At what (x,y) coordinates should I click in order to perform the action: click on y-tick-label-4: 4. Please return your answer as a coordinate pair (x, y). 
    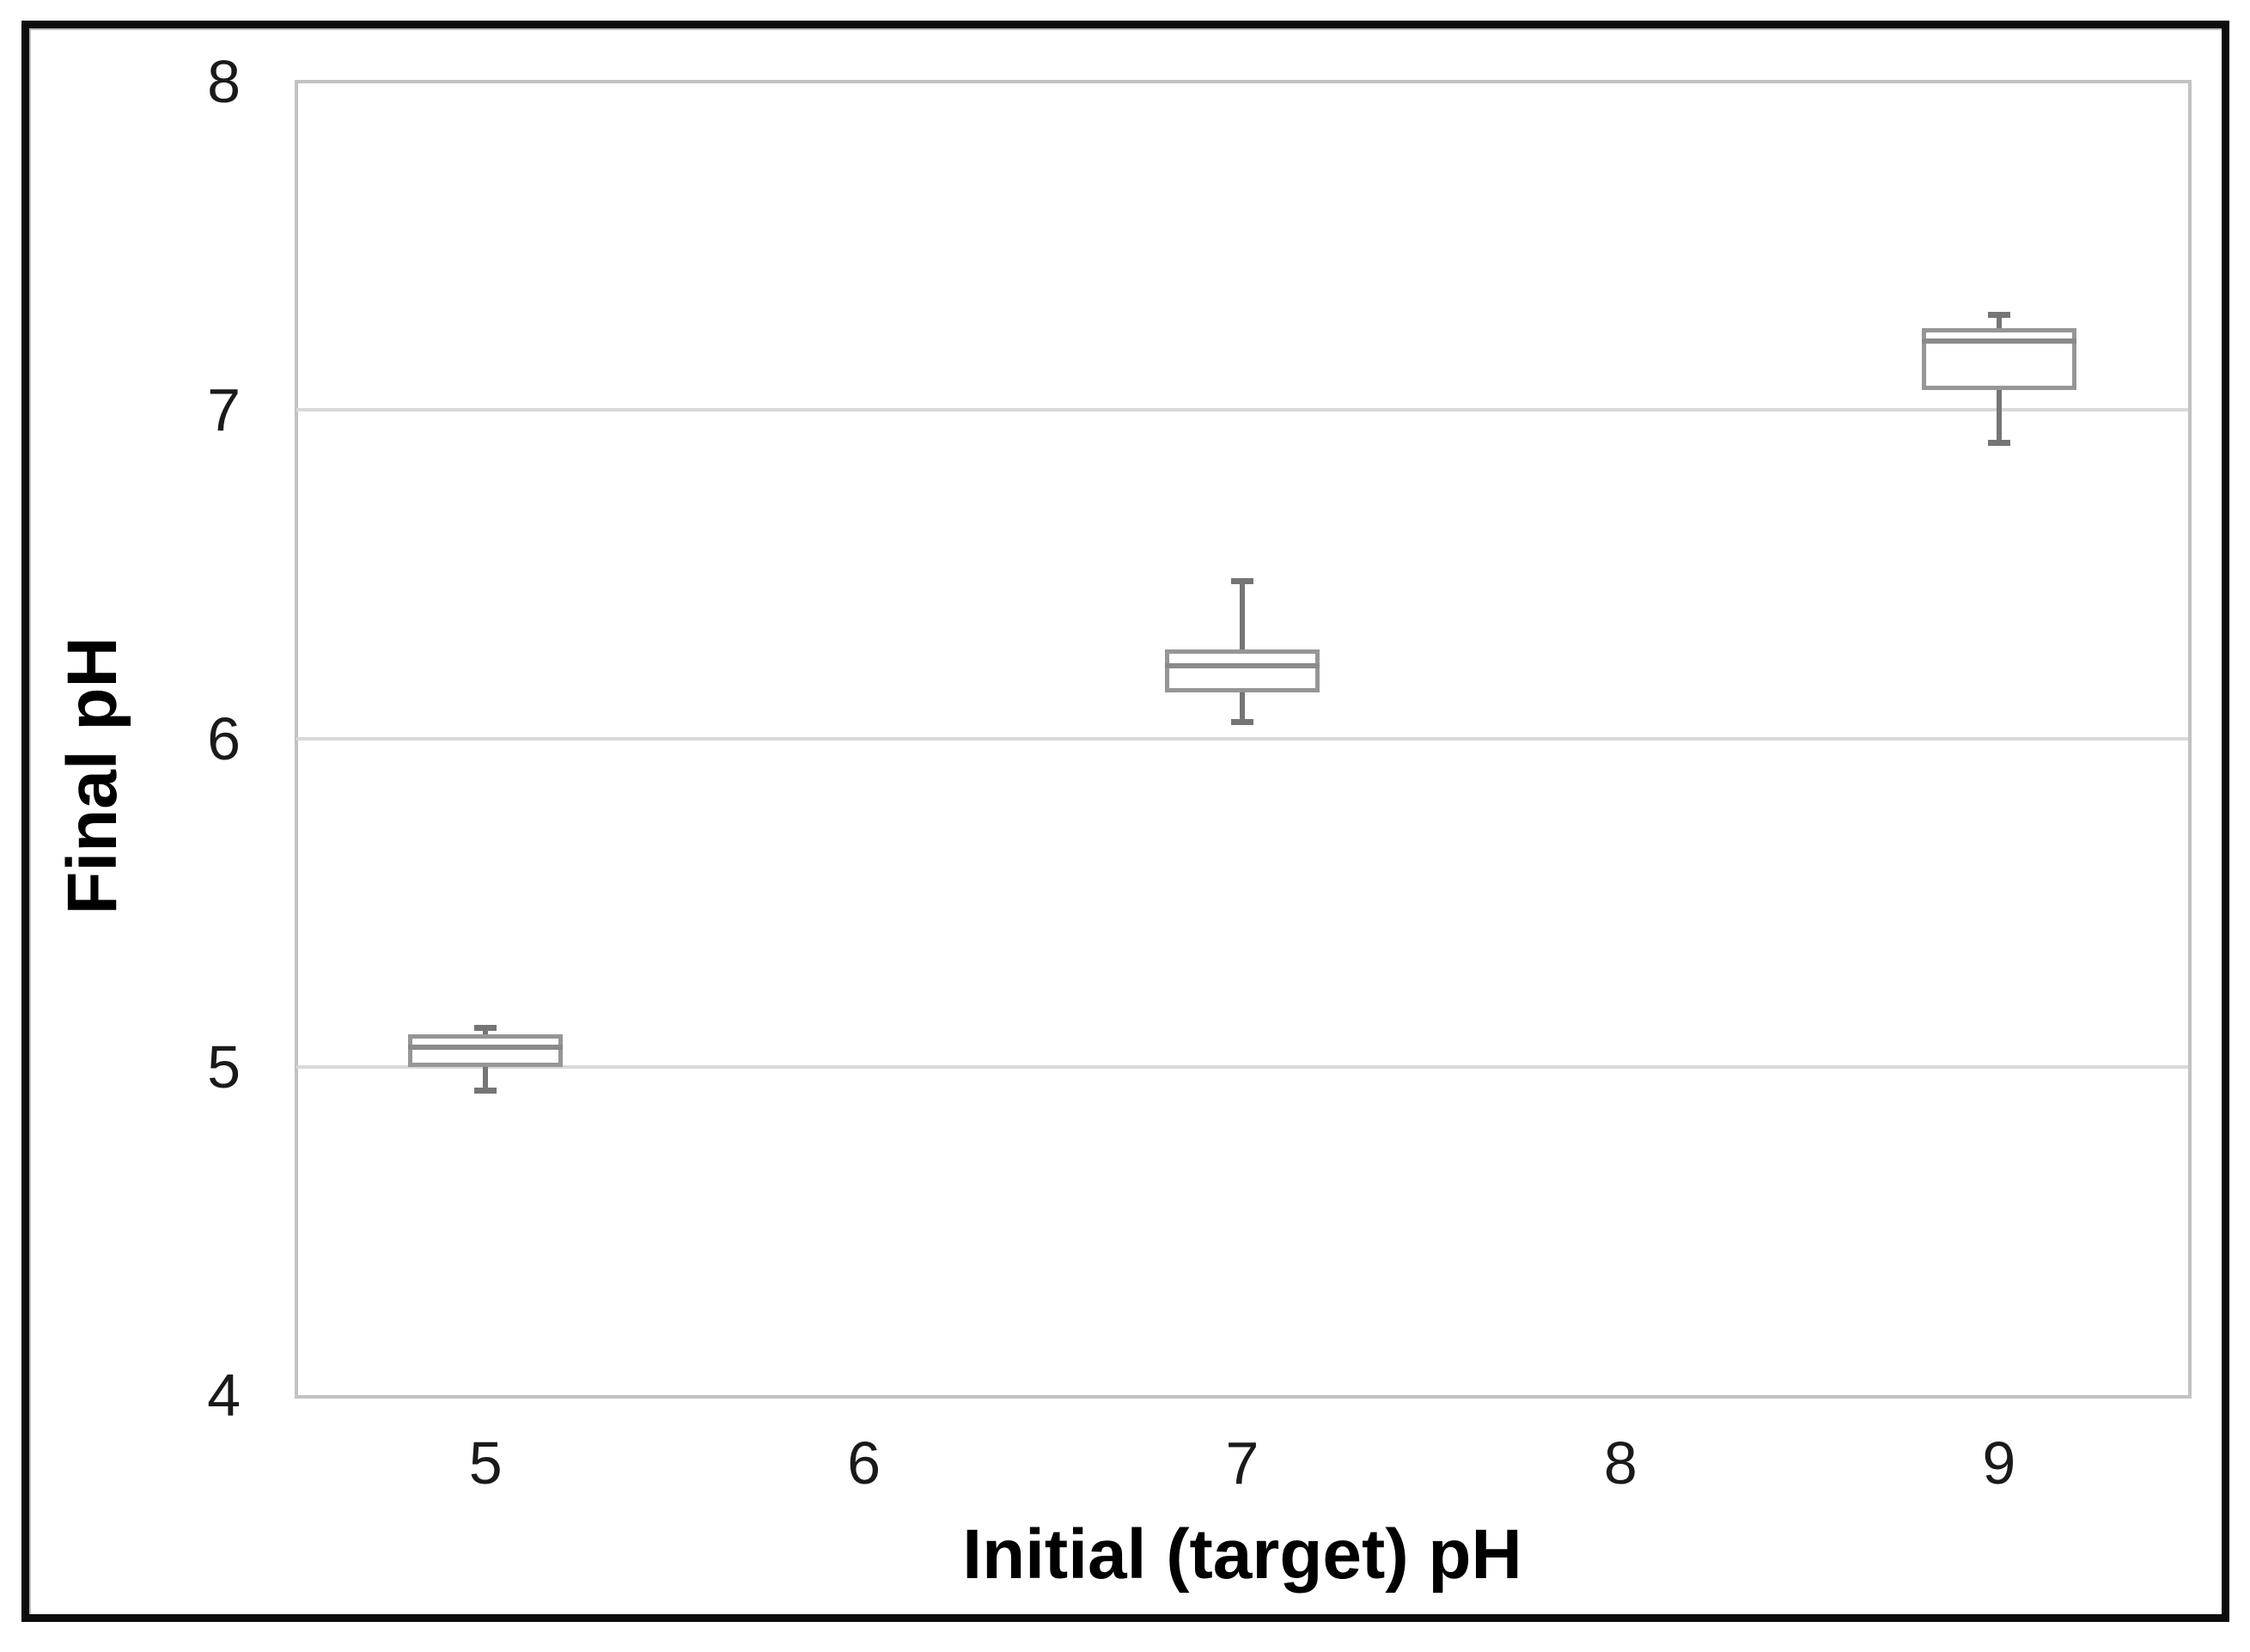
    Looking at the image, I should click on (224, 1395).